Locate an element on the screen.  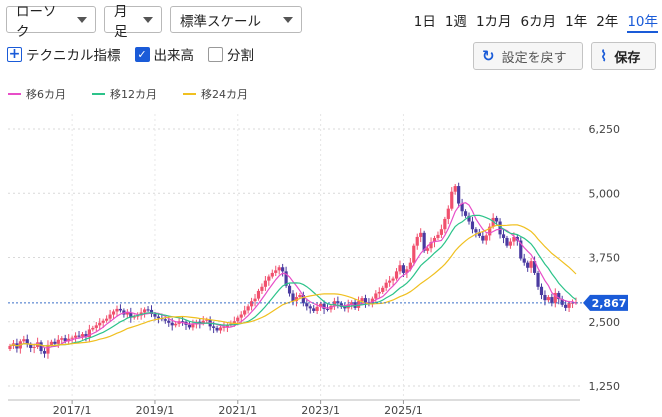
split-checkbox: 分割 is located at coordinates (231, 54).